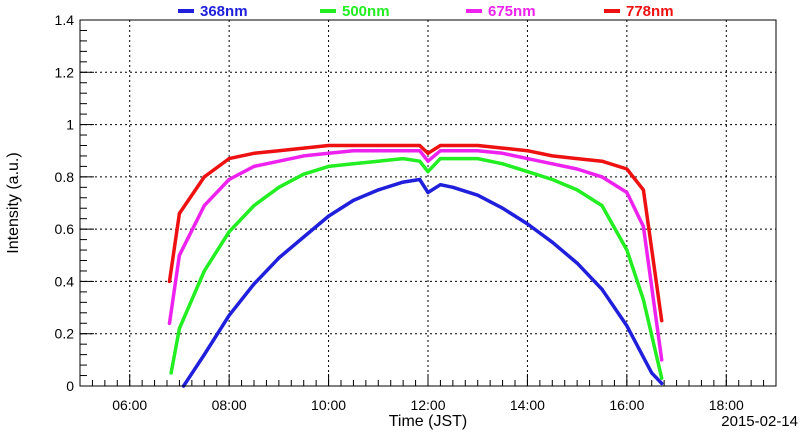 Image resolution: width=800 pixels, height=434 pixels. What do you see at coordinates (229, 405) in the screenshot?
I see `x-tick-label: 08:00` at bounding box center [229, 405].